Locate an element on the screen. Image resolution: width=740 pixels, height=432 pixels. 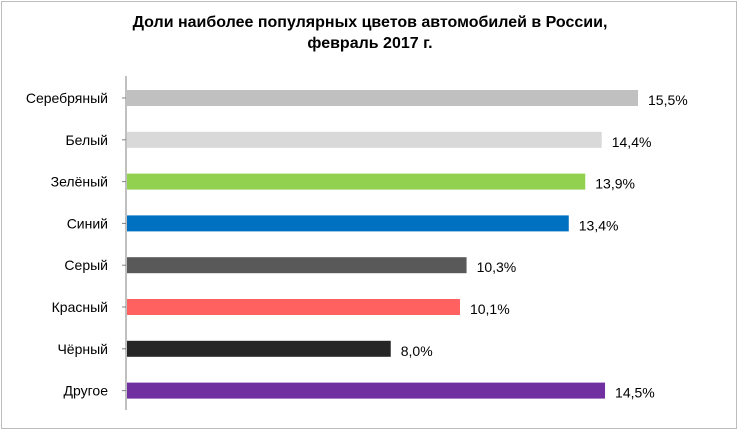
value-label-5: 10,1% is located at coordinates (490, 309).